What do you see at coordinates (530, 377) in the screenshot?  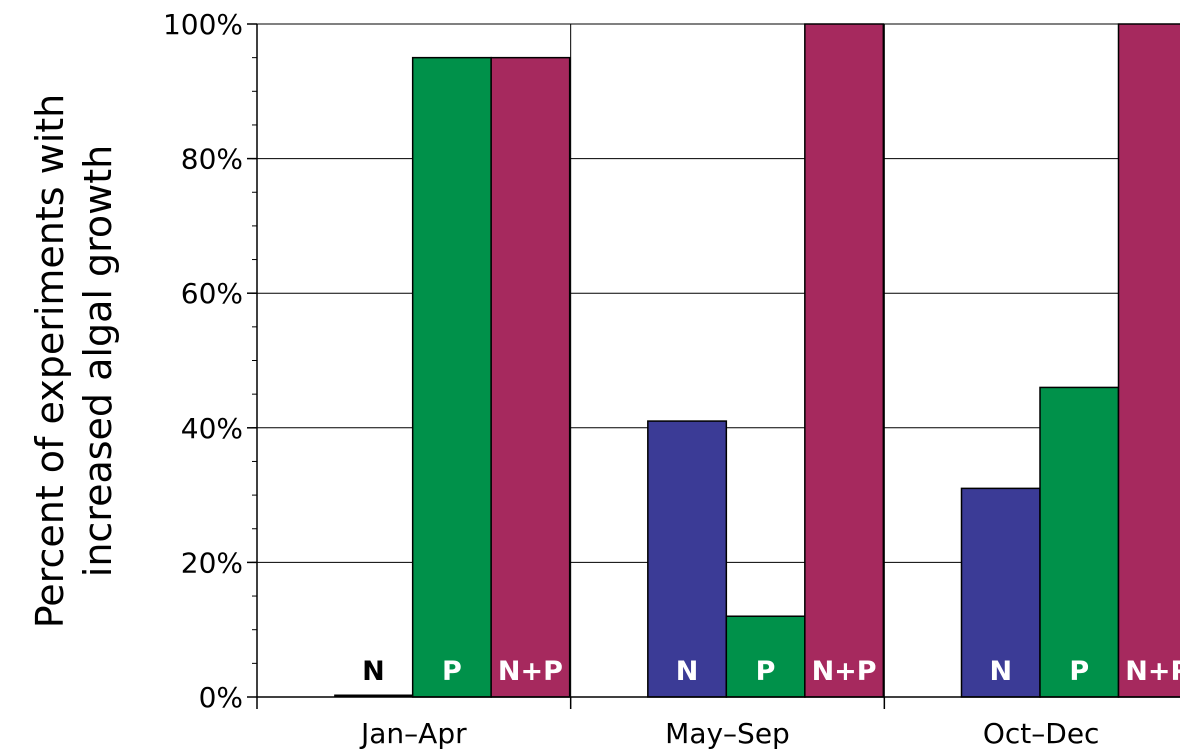 I see `bar-N+P-0` at bounding box center [530, 377].